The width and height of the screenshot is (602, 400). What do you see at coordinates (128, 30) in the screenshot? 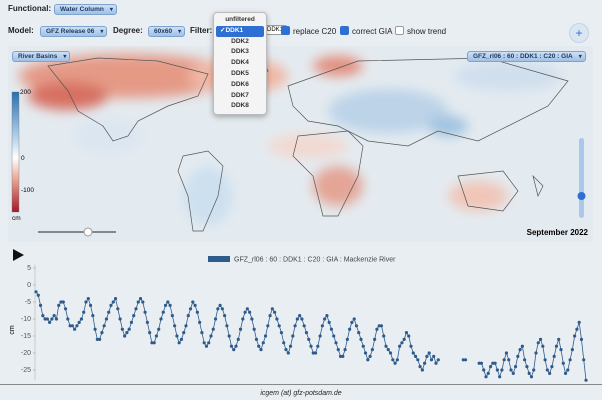
I see `degree-label: Degree:` at bounding box center [128, 30].